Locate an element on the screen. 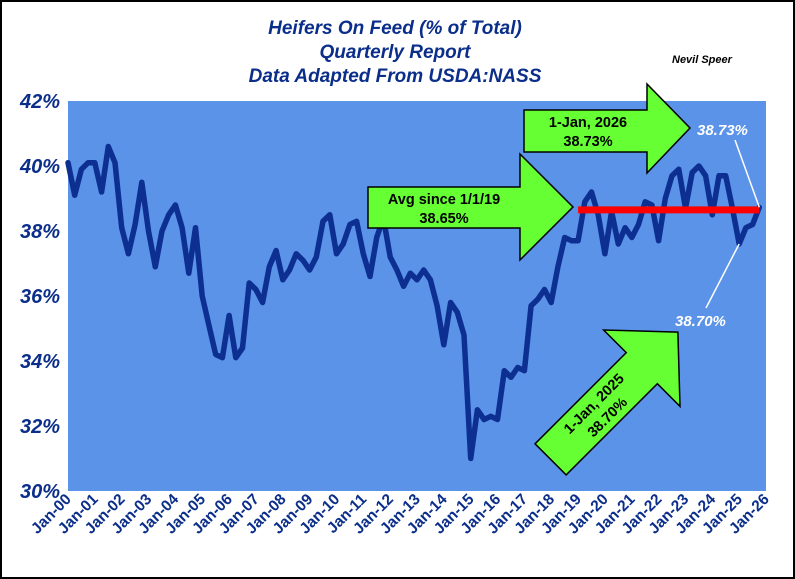  avg-arrow-label-1: Avg since 1/1/19 is located at coordinates (444, 200).